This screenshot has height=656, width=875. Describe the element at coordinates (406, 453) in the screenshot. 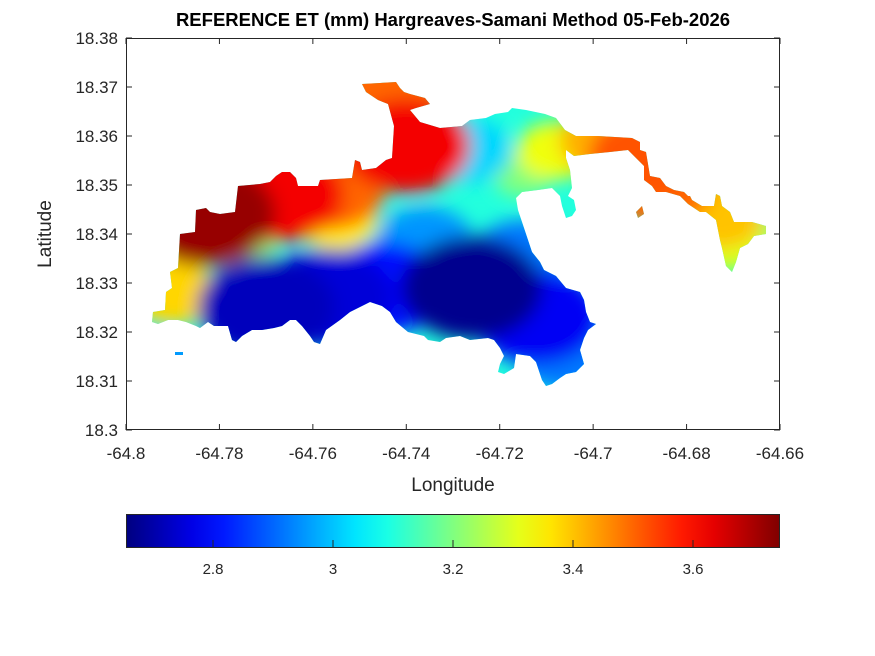

I see `x-tick-label: -64.74` at that location.